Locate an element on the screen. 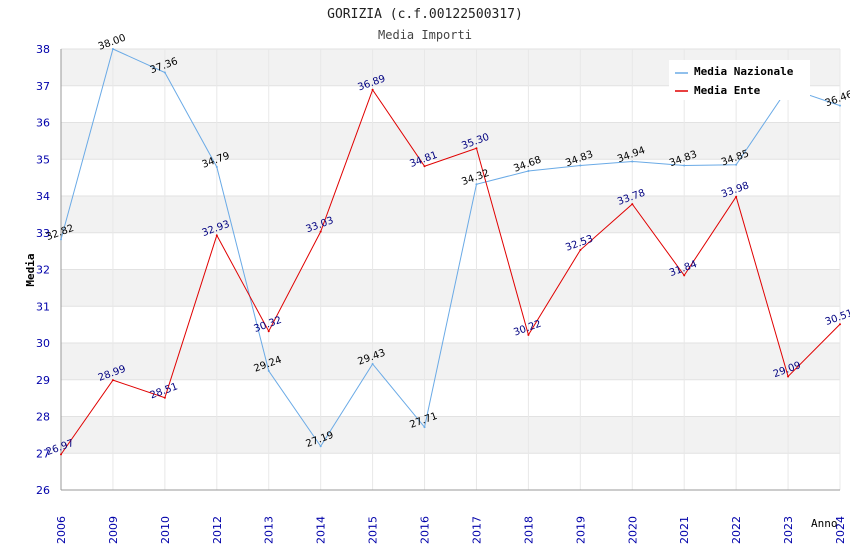  x-tick-label: 2022 is located at coordinates (736, 530).